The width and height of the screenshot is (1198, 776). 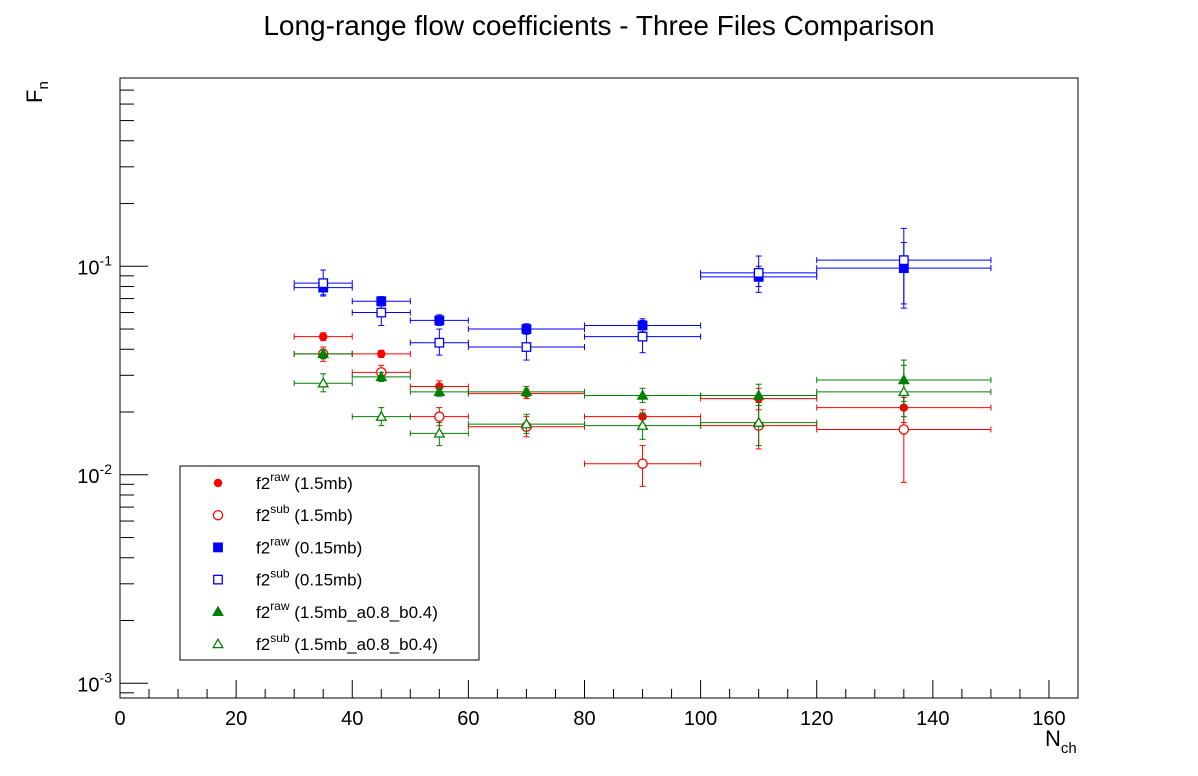 I want to click on x-tick-label: 160, so click(x=1048, y=719).